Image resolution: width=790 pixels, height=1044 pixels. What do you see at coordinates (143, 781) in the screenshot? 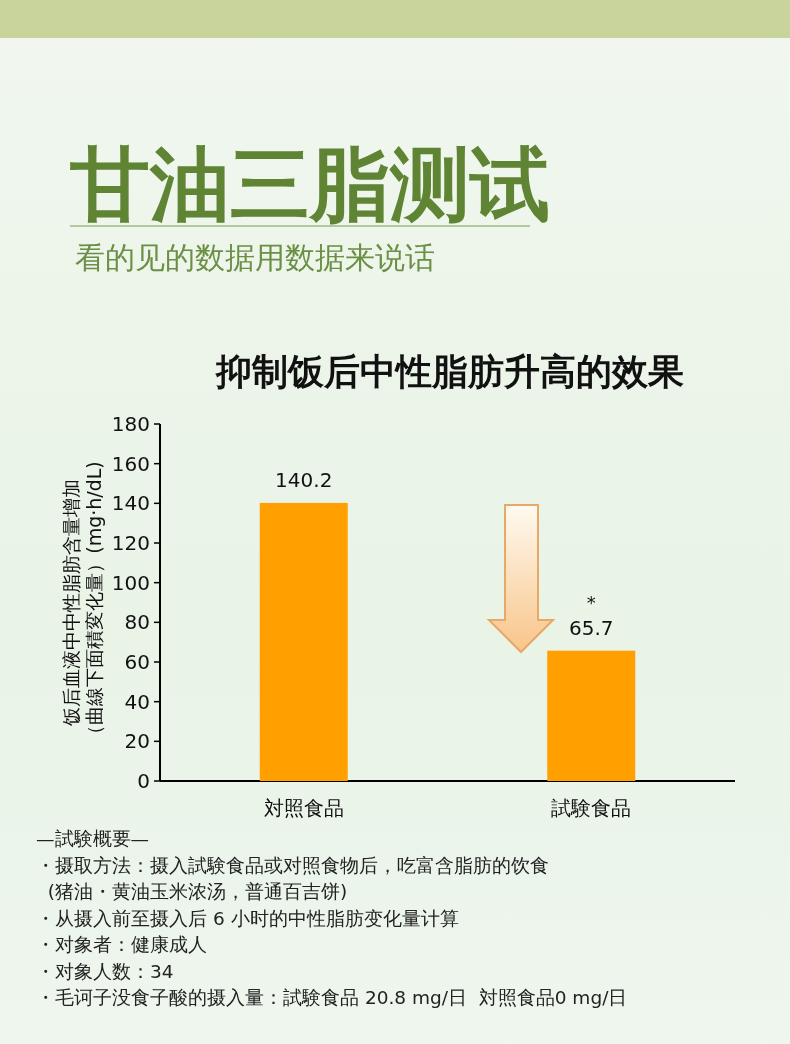
I see `y-tick-label: 0` at bounding box center [143, 781].